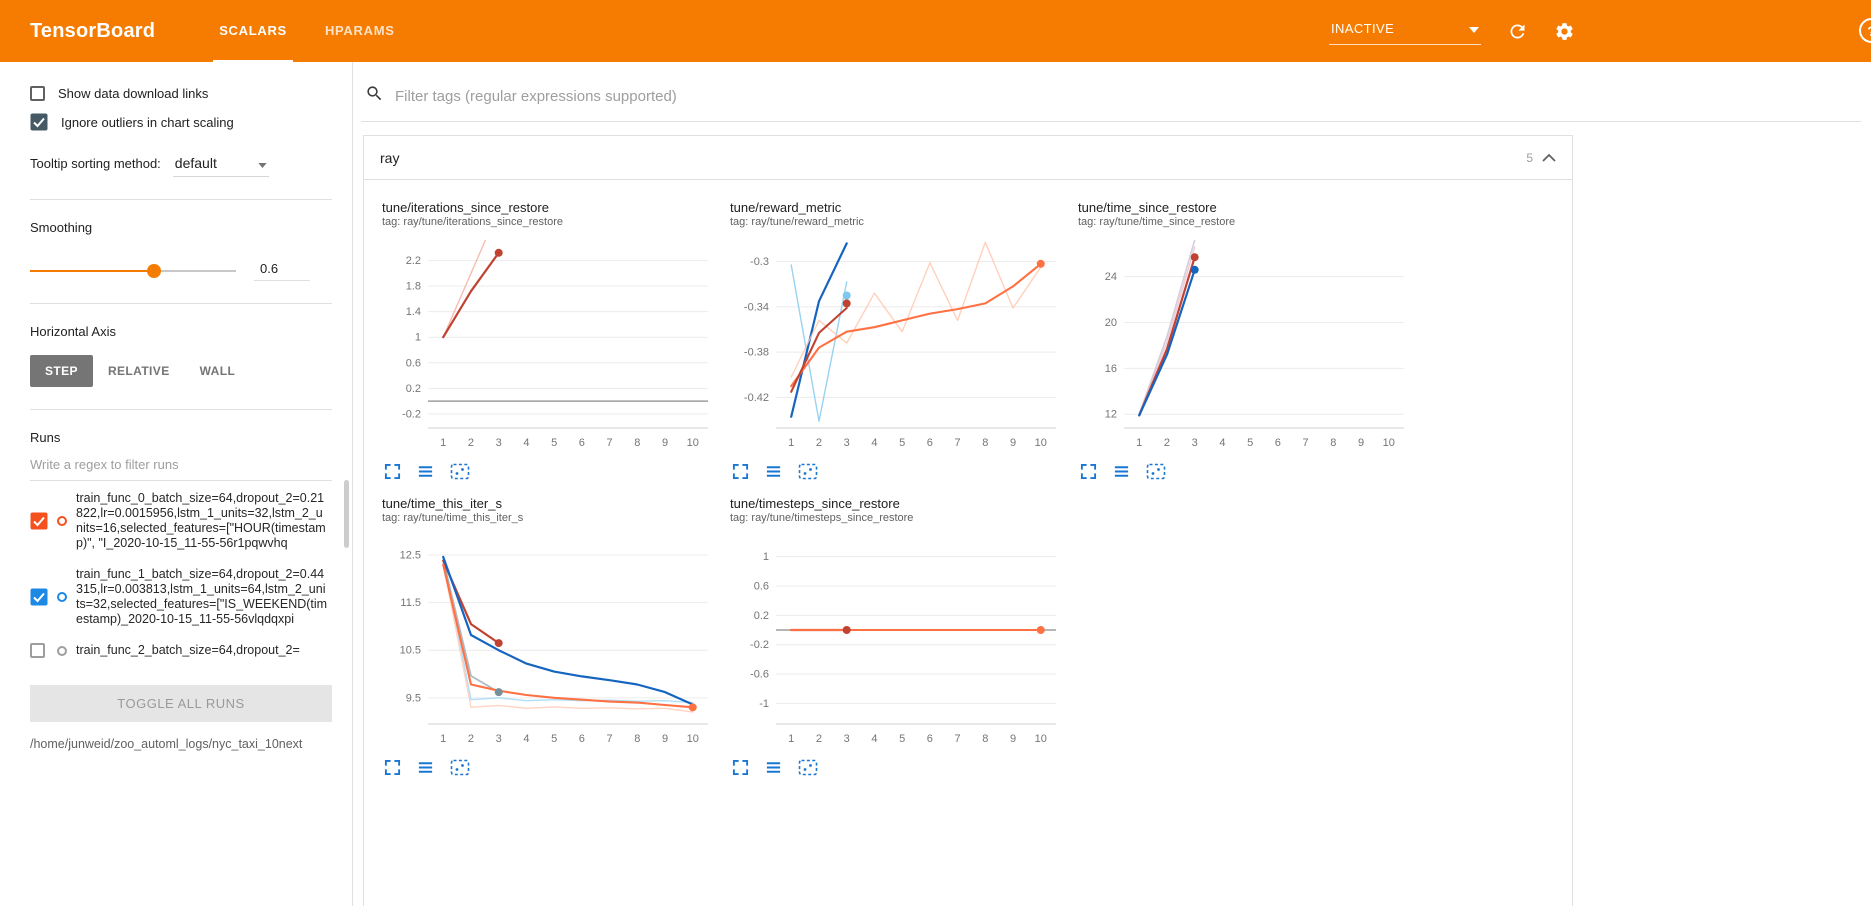  What do you see at coordinates (499, 739) in the screenshot?
I see `svg-text: 3` at bounding box center [499, 739].